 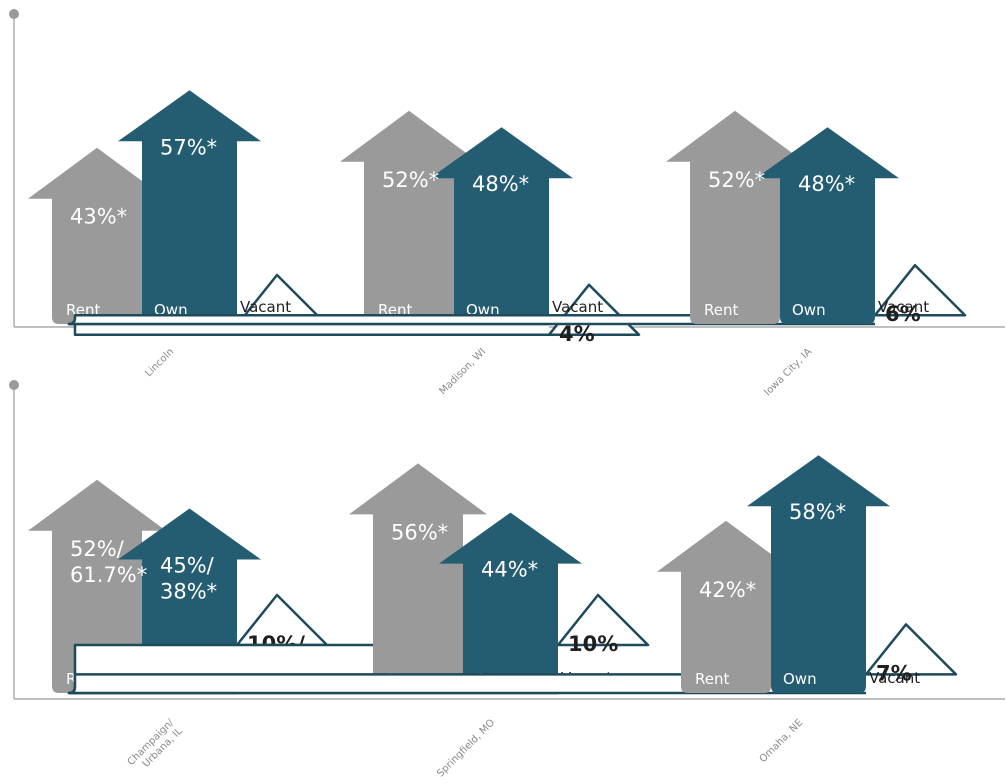 What do you see at coordinates (155, 746) in the screenshot?
I see `category-tick-label: Champaign/Urbana, IL` at bounding box center [155, 746].